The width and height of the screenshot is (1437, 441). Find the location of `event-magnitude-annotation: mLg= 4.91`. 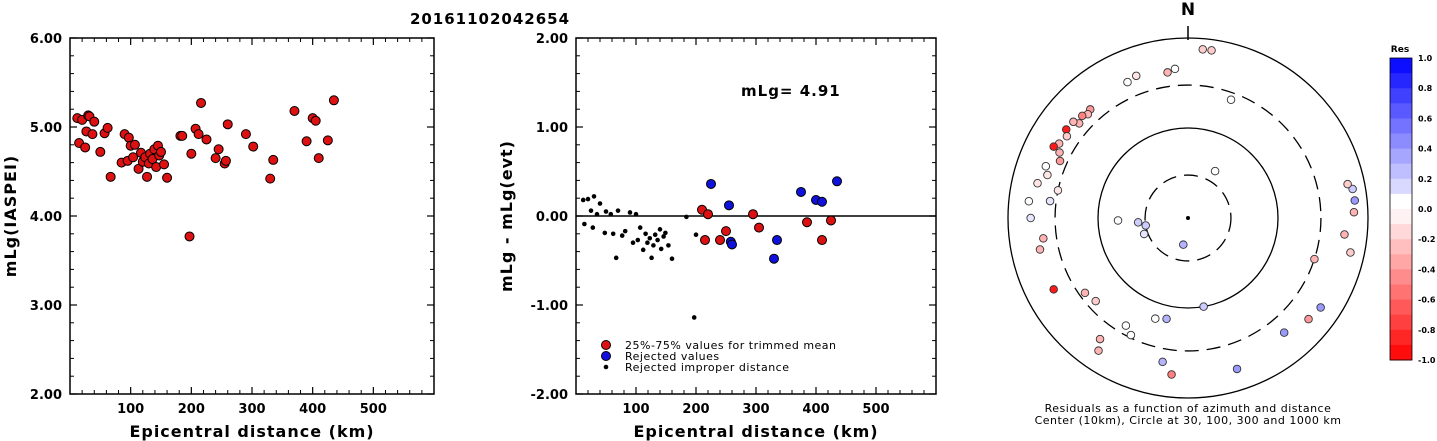

event-magnitude-annotation: mLg= 4.91 is located at coordinates (791, 91).